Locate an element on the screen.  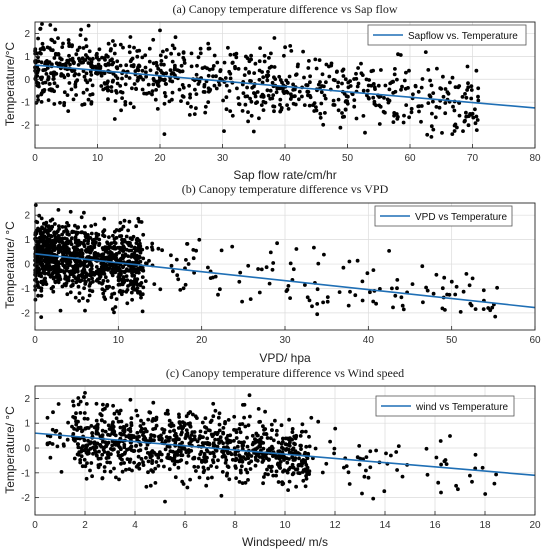
panel-b-y-tick-label: -1 is located at coordinates (25, 289).